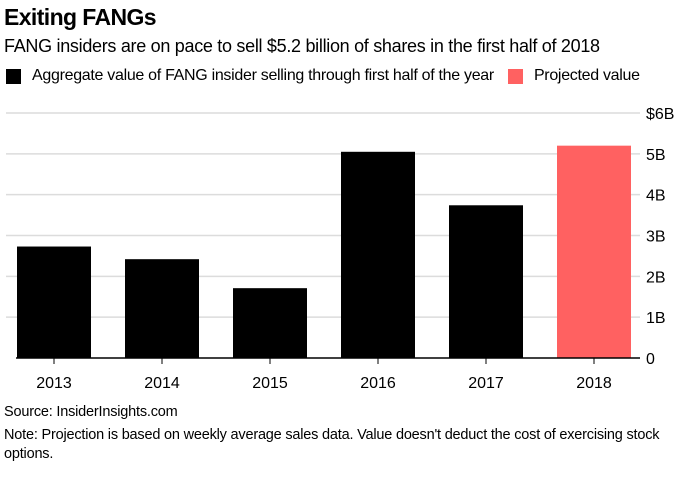 The width and height of the screenshot is (690, 480). I want to click on x-tick-label: 2016, so click(378, 383).